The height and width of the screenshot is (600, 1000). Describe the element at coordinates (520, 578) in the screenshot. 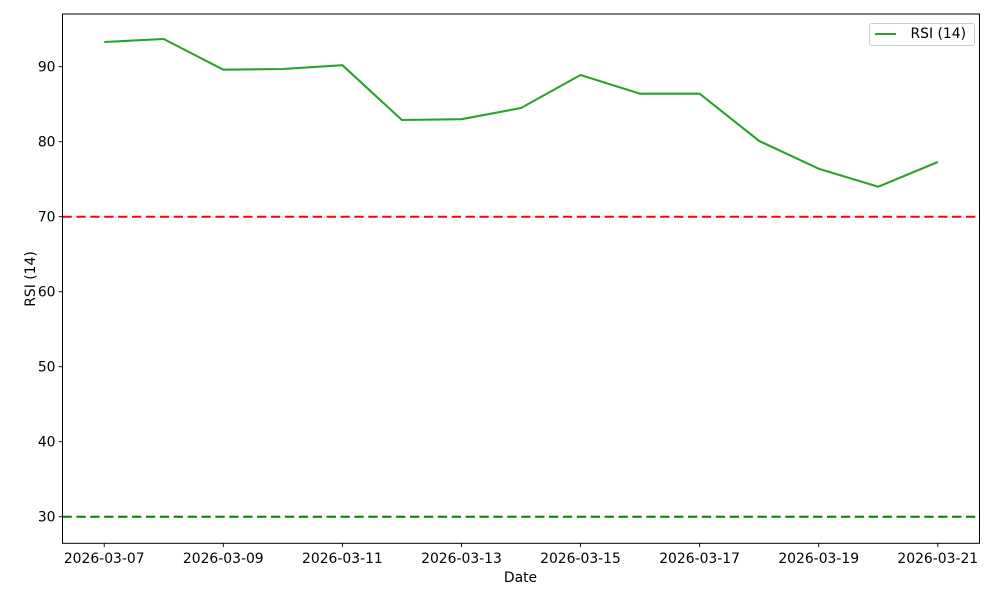

I see `x-axis-label: Date` at that location.